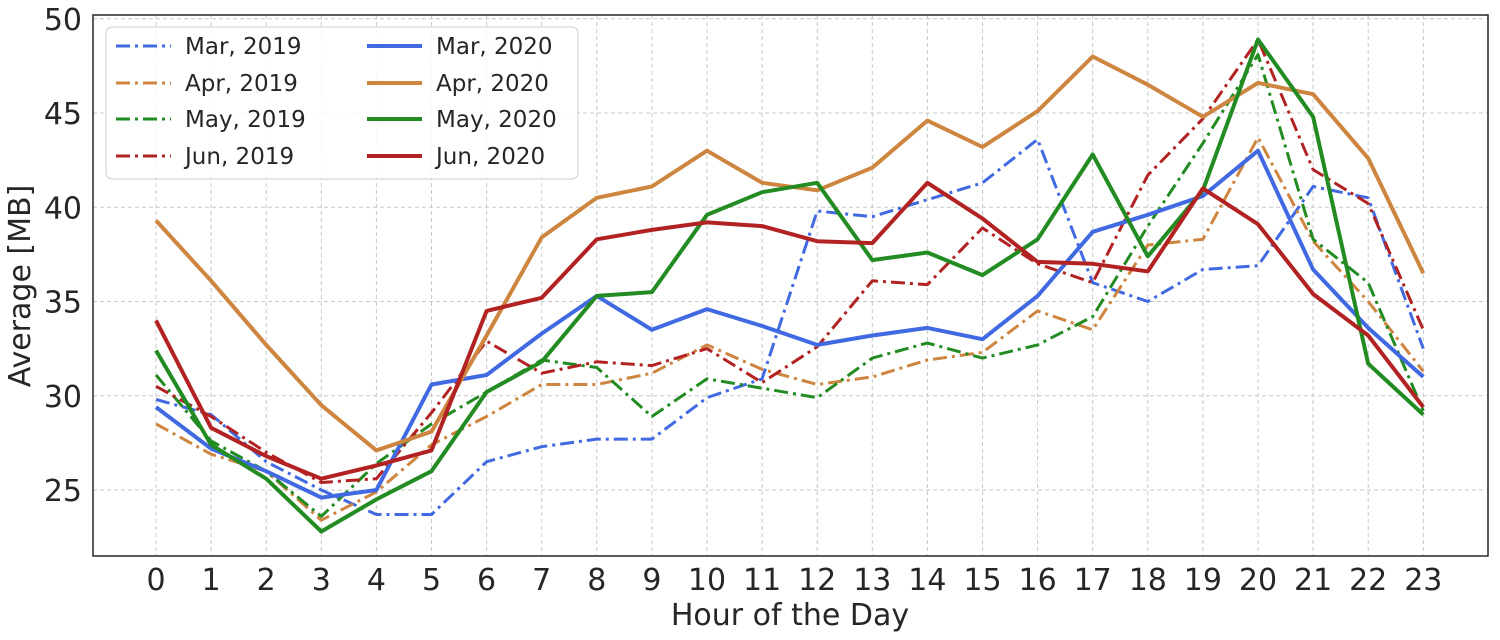  I want to click on y-tick-label: 30, so click(63, 397).